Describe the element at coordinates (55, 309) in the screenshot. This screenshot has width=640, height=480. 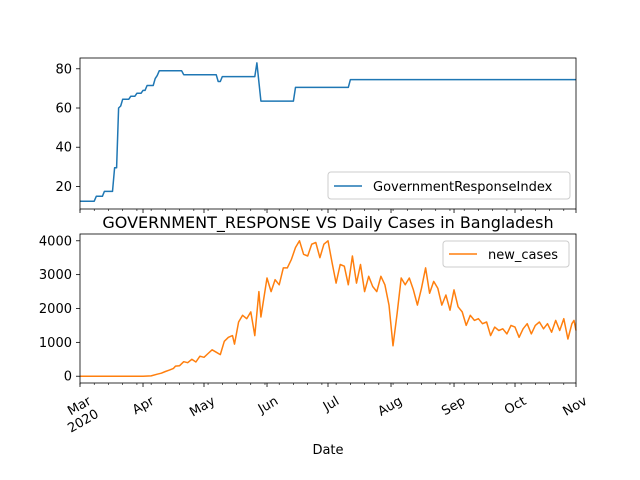
I see `bottom-y-tick-label: 2000` at that location.